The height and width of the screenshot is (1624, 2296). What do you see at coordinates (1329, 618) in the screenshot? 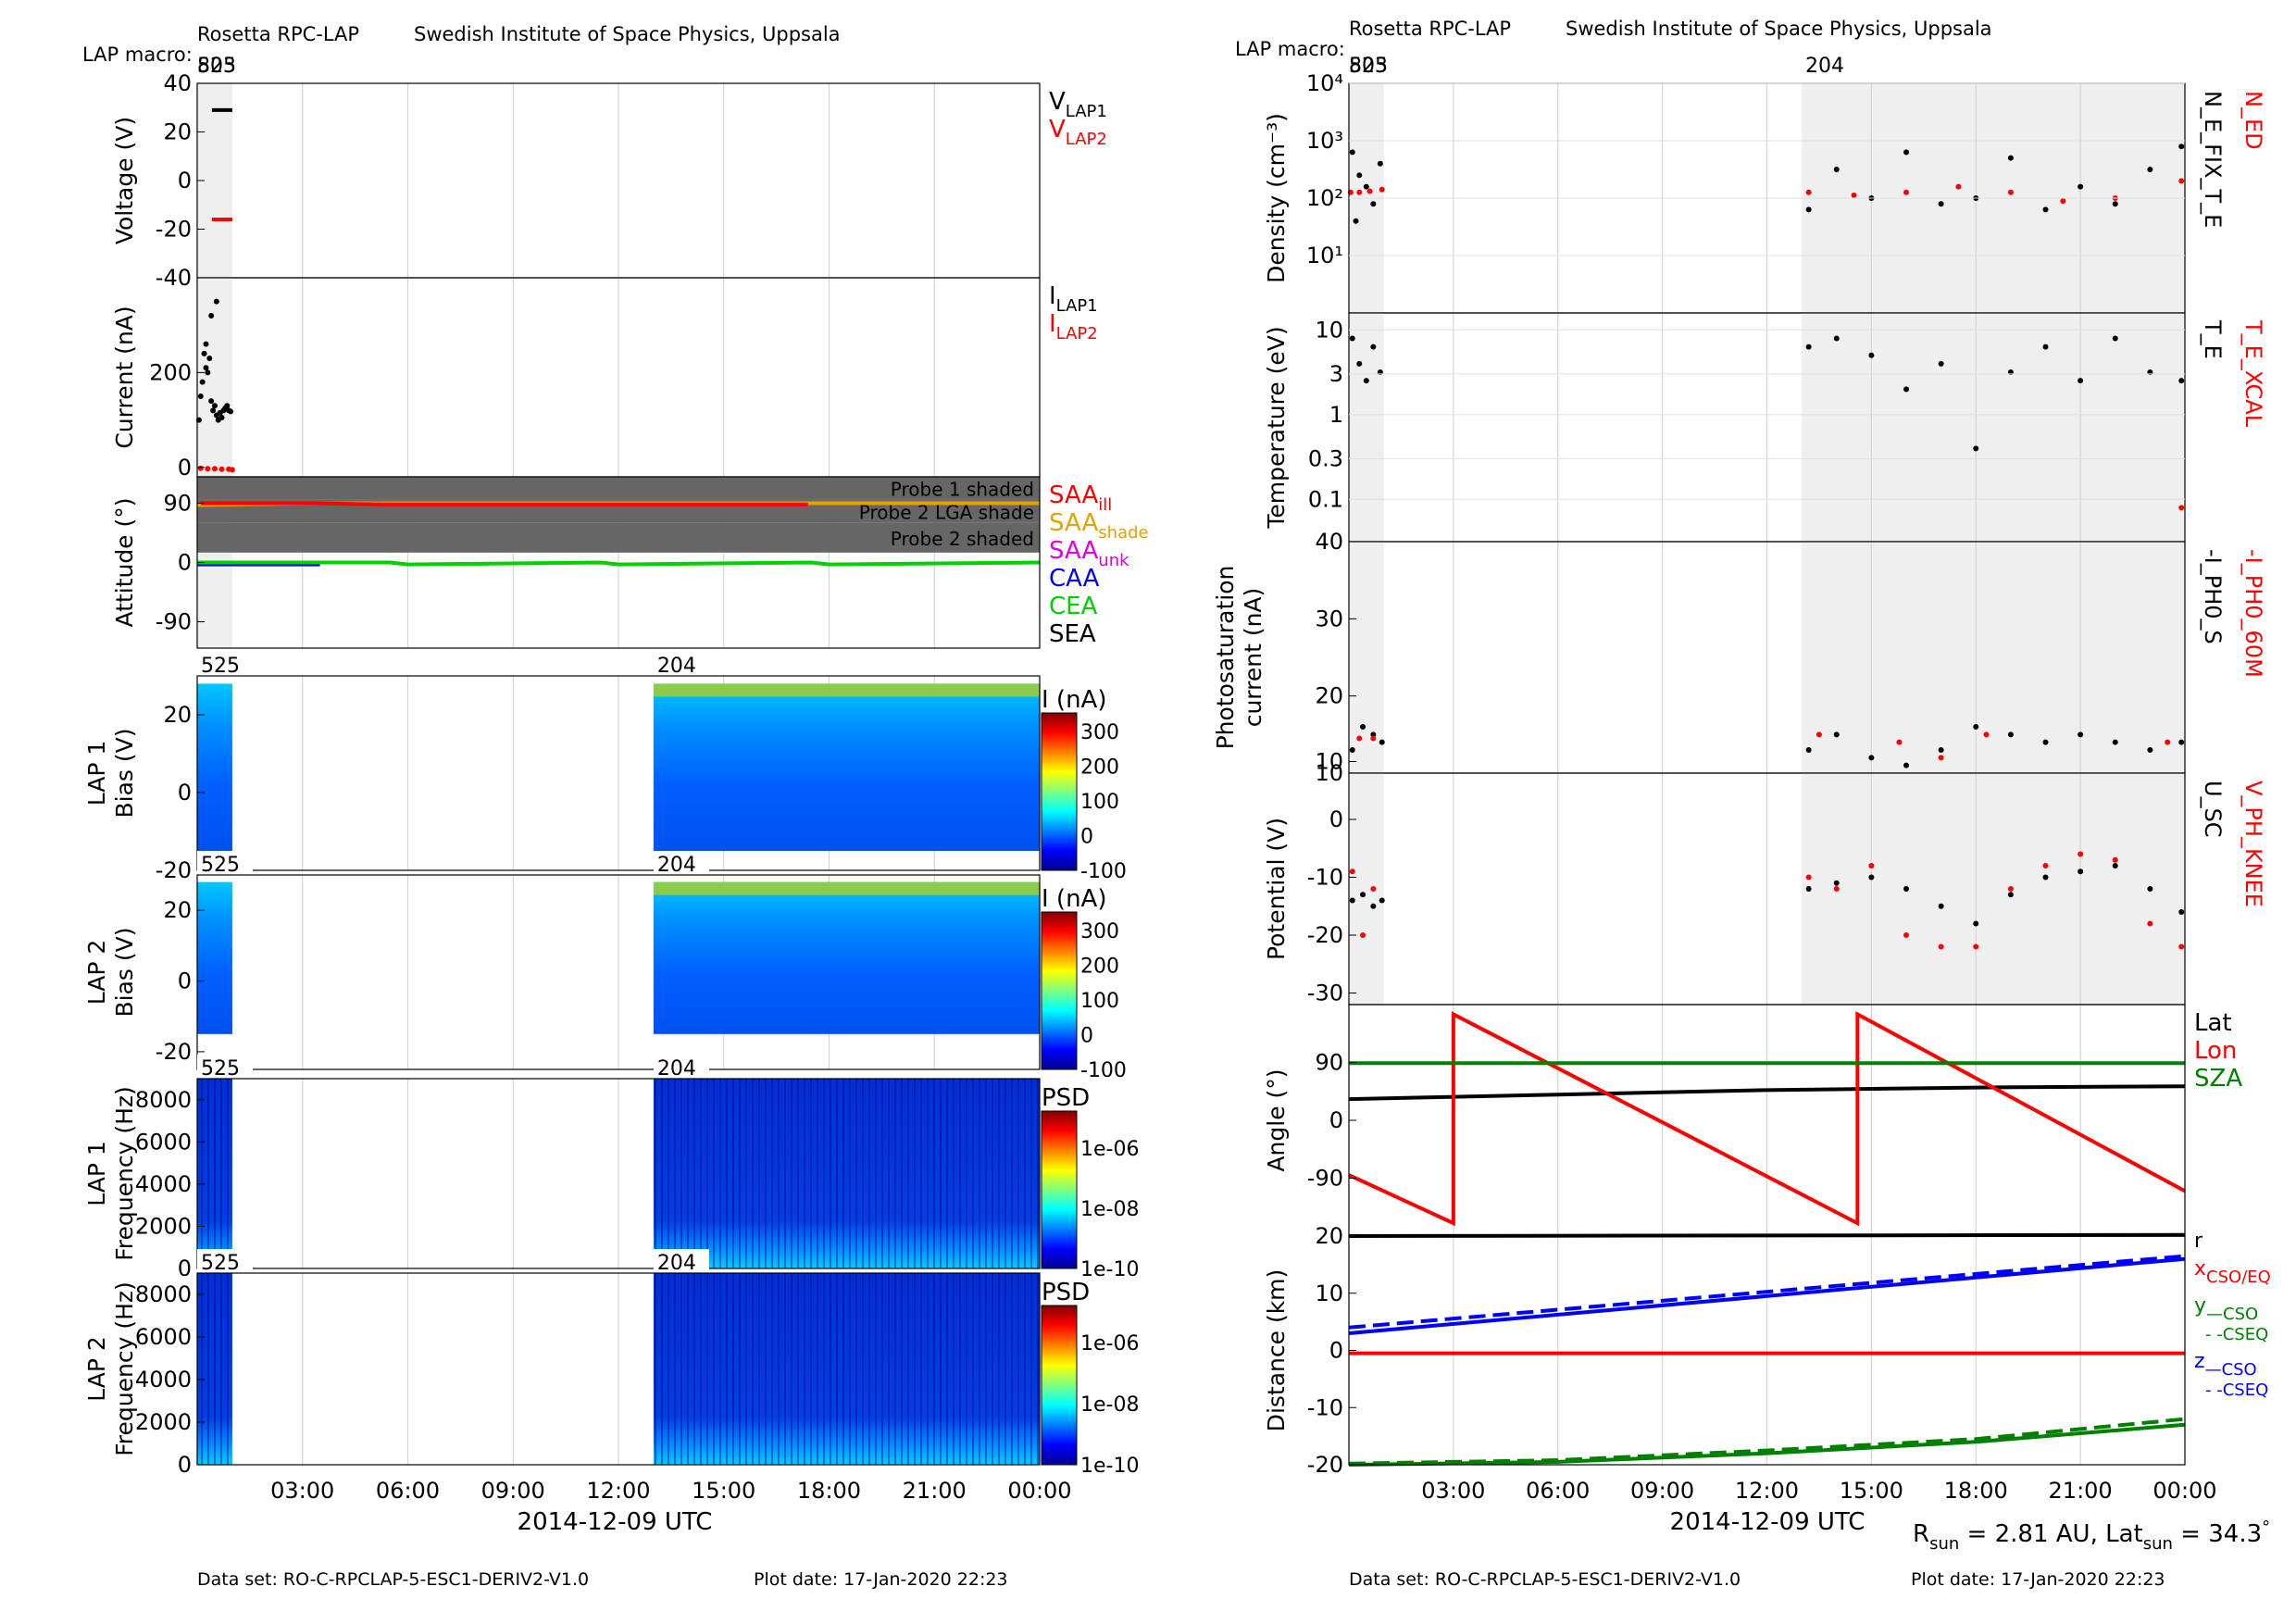
I see `y-tick-label: 30` at bounding box center [1329, 618].